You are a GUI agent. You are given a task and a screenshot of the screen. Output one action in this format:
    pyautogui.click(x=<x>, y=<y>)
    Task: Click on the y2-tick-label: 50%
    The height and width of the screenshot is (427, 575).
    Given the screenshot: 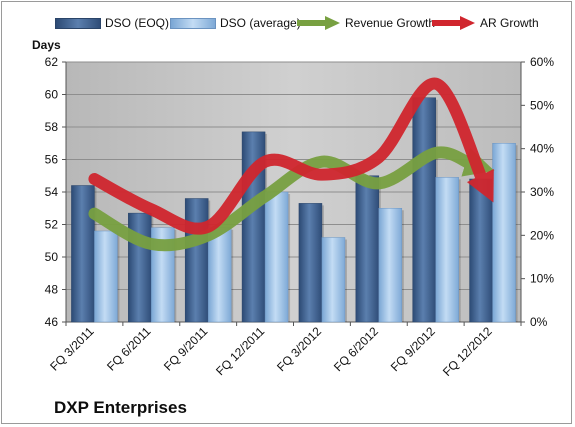 What is the action you would take?
    pyautogui.click(x=542, y=105)
    